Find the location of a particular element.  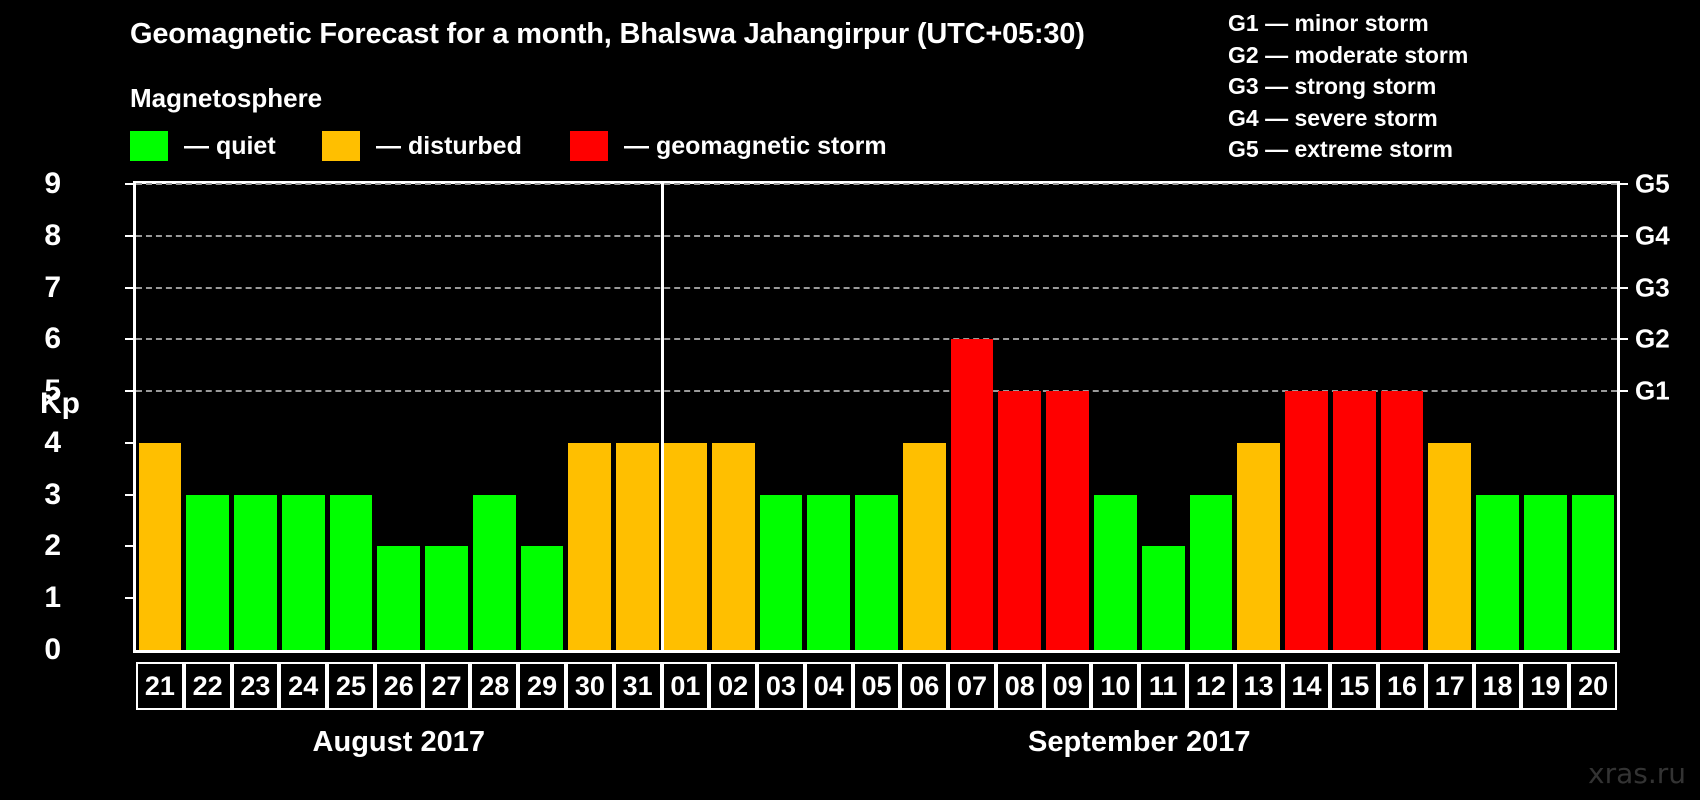

day-label-box: 21 is located at coordinates (160, 686).